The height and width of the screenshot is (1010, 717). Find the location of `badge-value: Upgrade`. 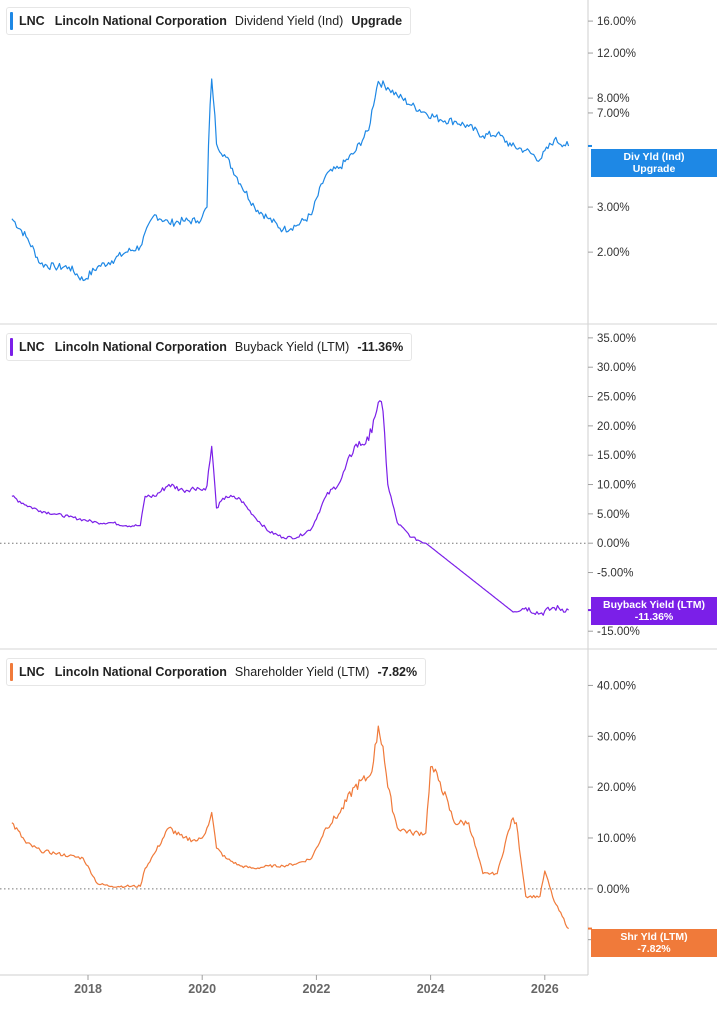

badge-value: Upgrade is located at coordinates (654, 169).